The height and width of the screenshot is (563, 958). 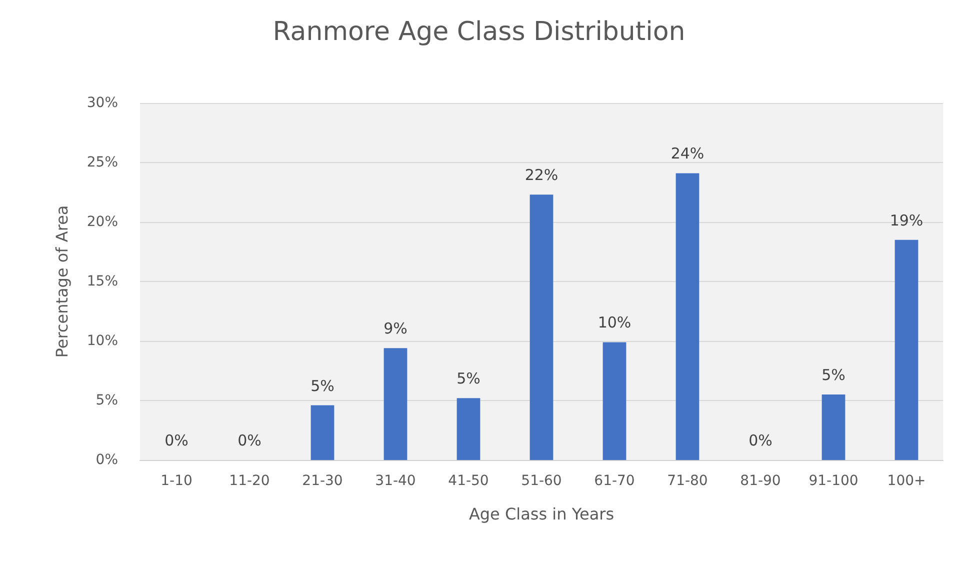 I want to click on y-tick-label: 15%, so click(x=102, y=282).